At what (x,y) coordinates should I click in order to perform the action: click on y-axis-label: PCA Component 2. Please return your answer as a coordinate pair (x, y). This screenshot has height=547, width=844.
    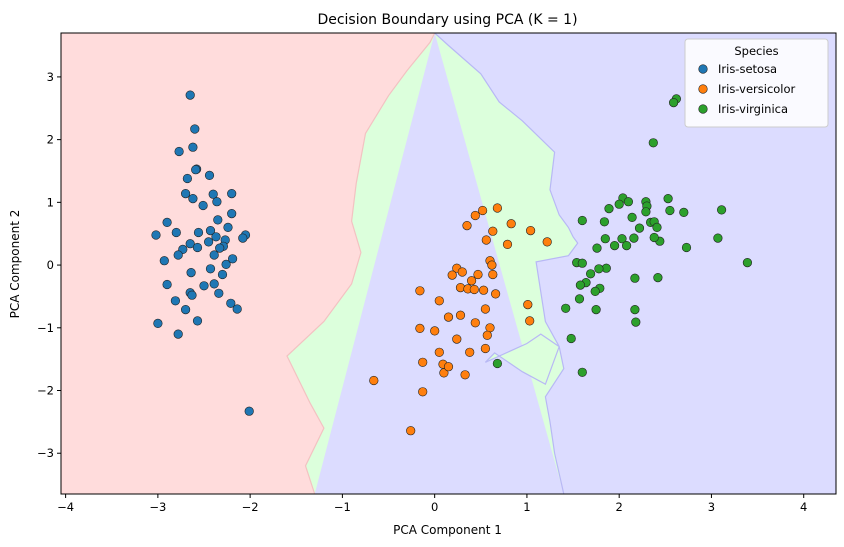
    Looking at the image, I should click on (15, 264).